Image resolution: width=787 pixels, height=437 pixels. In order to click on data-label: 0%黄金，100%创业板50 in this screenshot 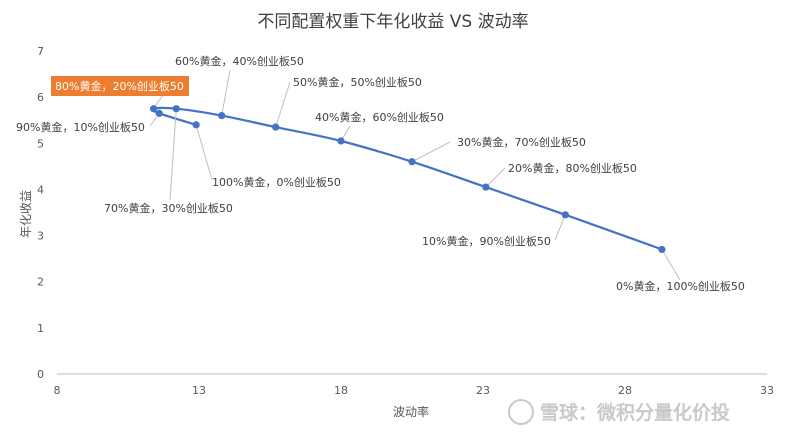, I will do `click(680, 286)`.